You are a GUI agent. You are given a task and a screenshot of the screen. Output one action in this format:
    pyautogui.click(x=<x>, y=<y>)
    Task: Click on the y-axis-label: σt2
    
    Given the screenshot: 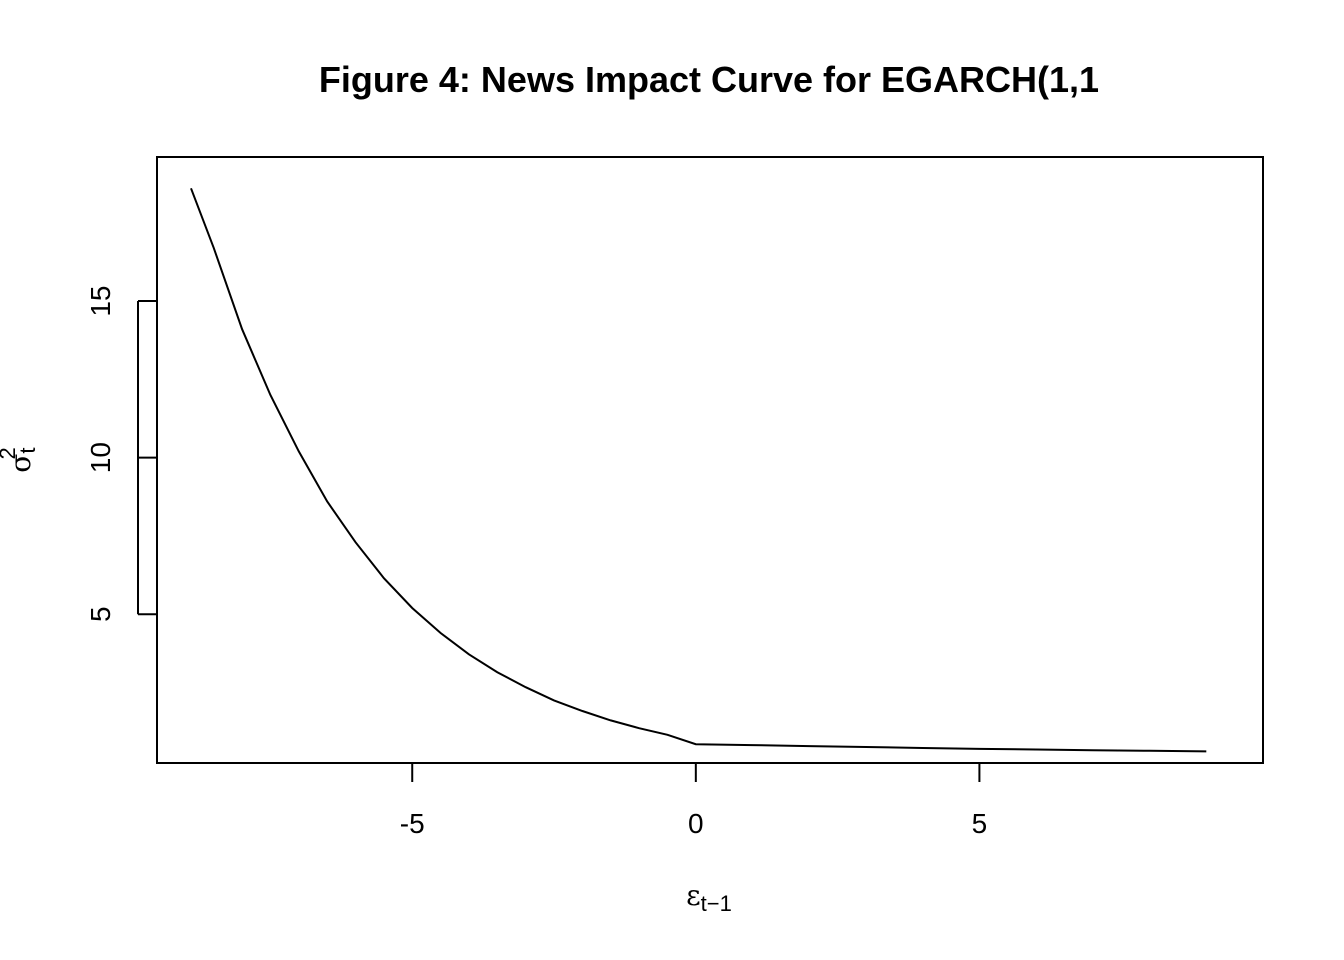 What is the action you would take?
    pyautogui.click(x=20, y=460)
    